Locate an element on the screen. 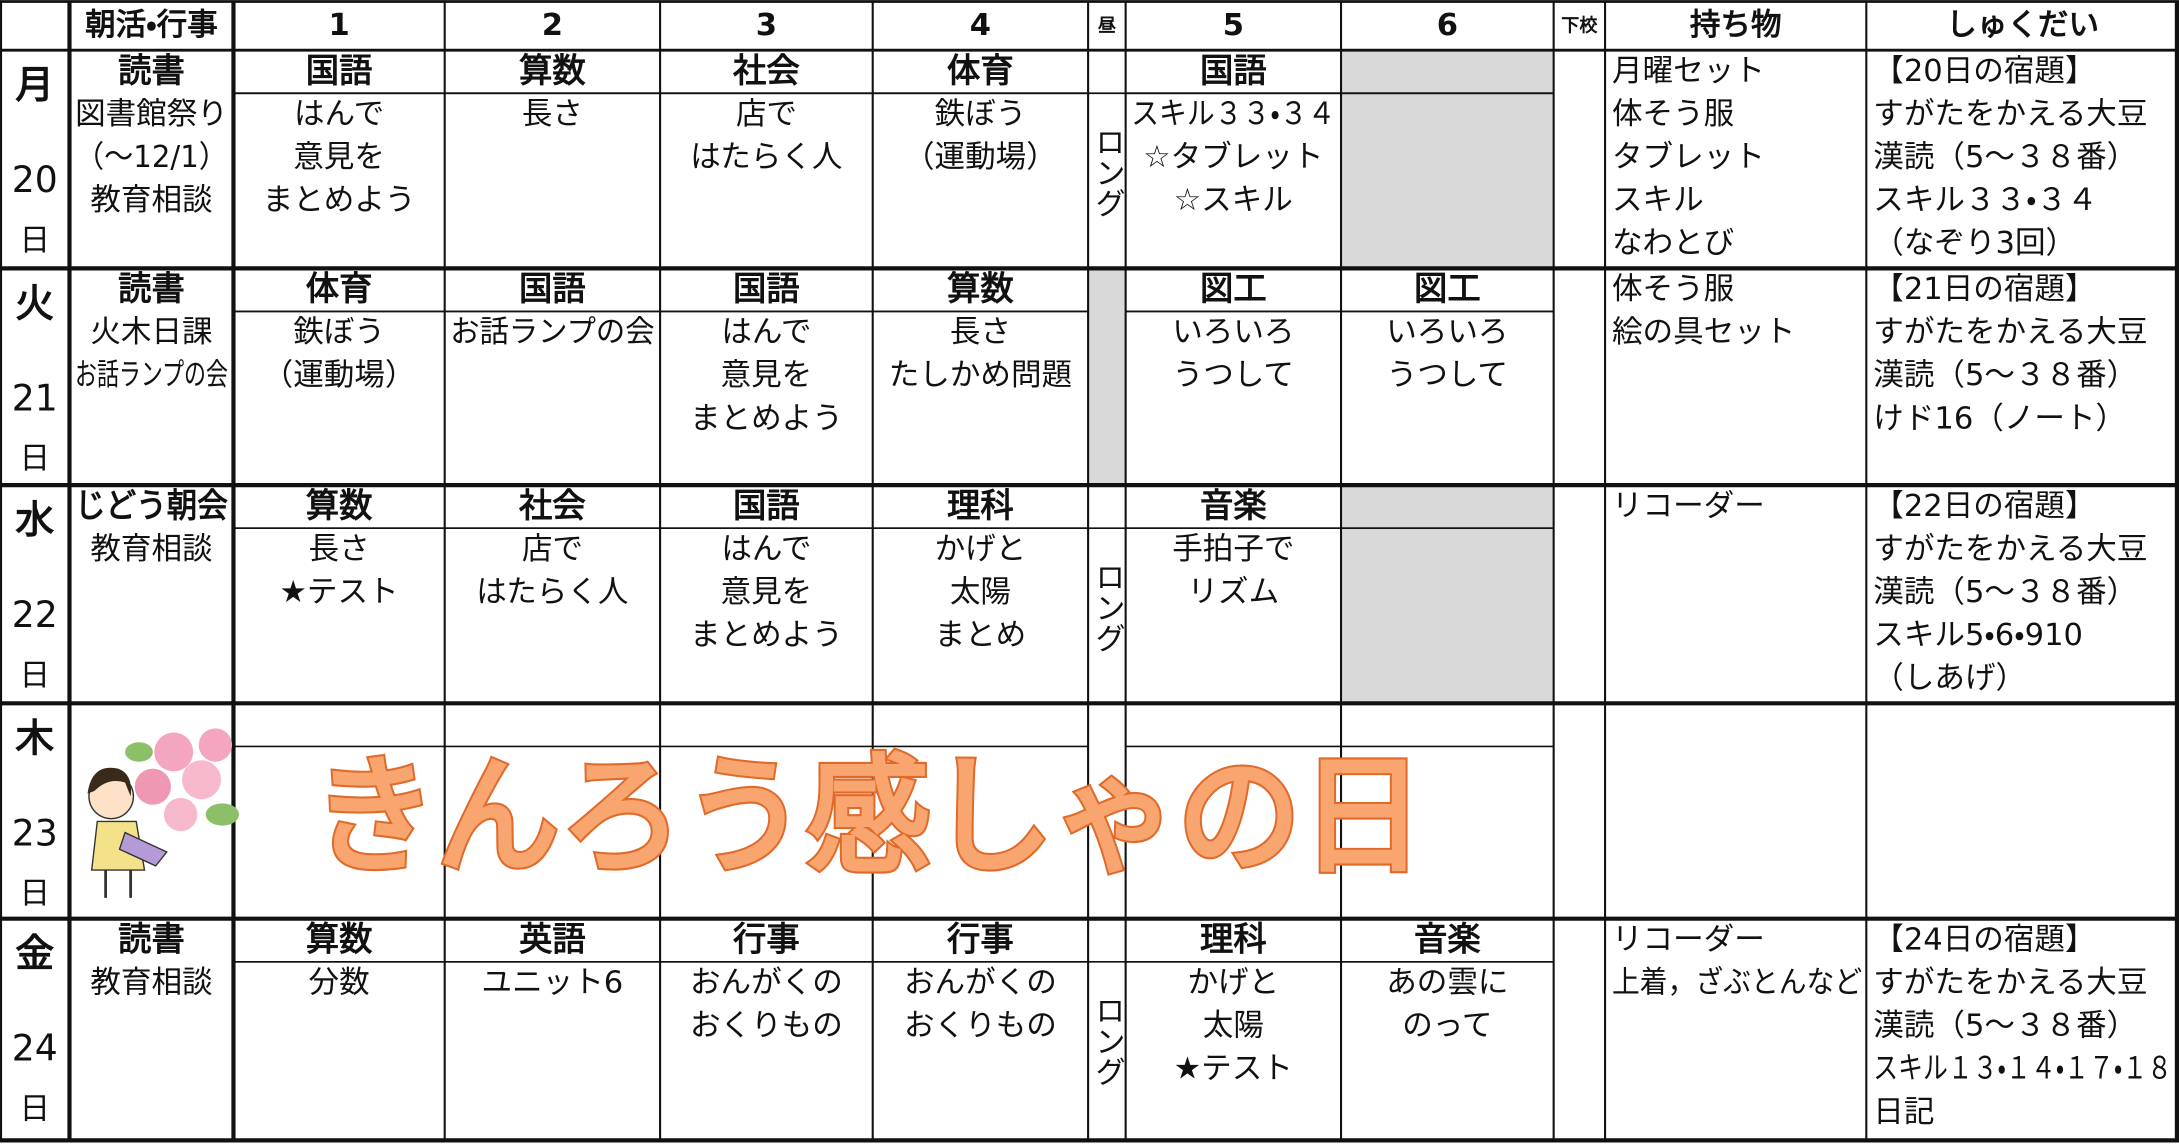 Image resolution: width=2179 pixels, height=1144 pixels. date-number: 20 is located at coordinates (35, 179).